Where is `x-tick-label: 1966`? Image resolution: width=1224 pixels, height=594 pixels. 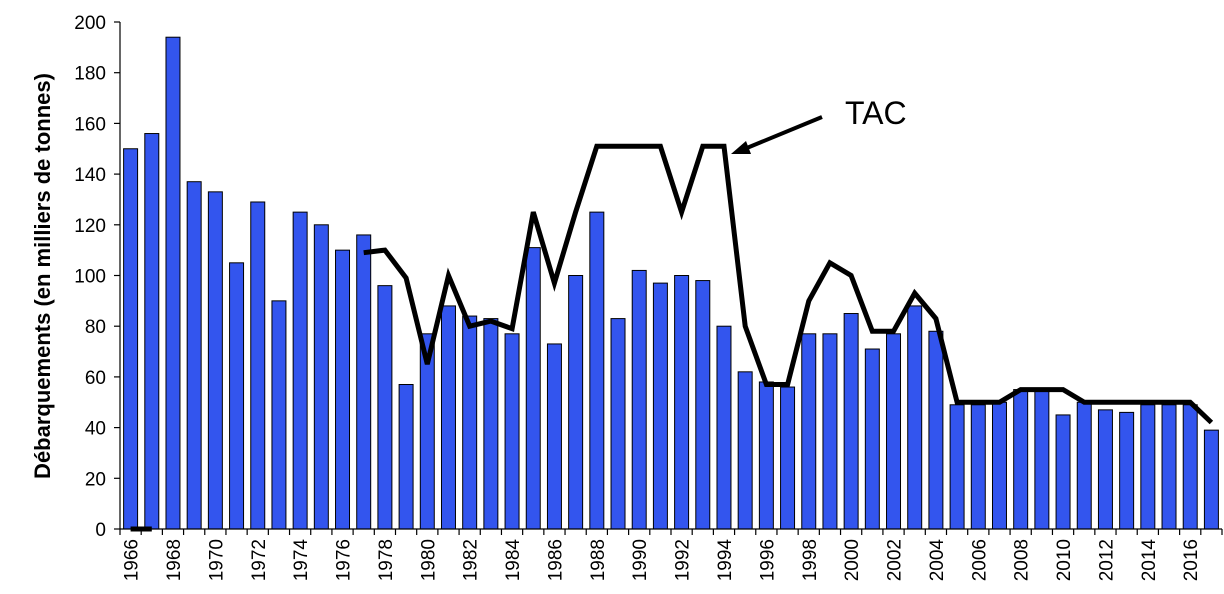
x-tick-label: 1966 is located at coordinates (132, 560).